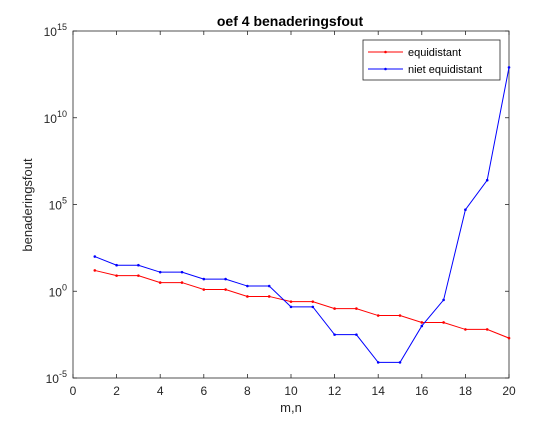 This screenshot has width=560, height=425. What do you see at coordinates (434, 53) in the screenshot?
I see `legend-label-equidistant: equidistant` at bounding box center [434, 53].